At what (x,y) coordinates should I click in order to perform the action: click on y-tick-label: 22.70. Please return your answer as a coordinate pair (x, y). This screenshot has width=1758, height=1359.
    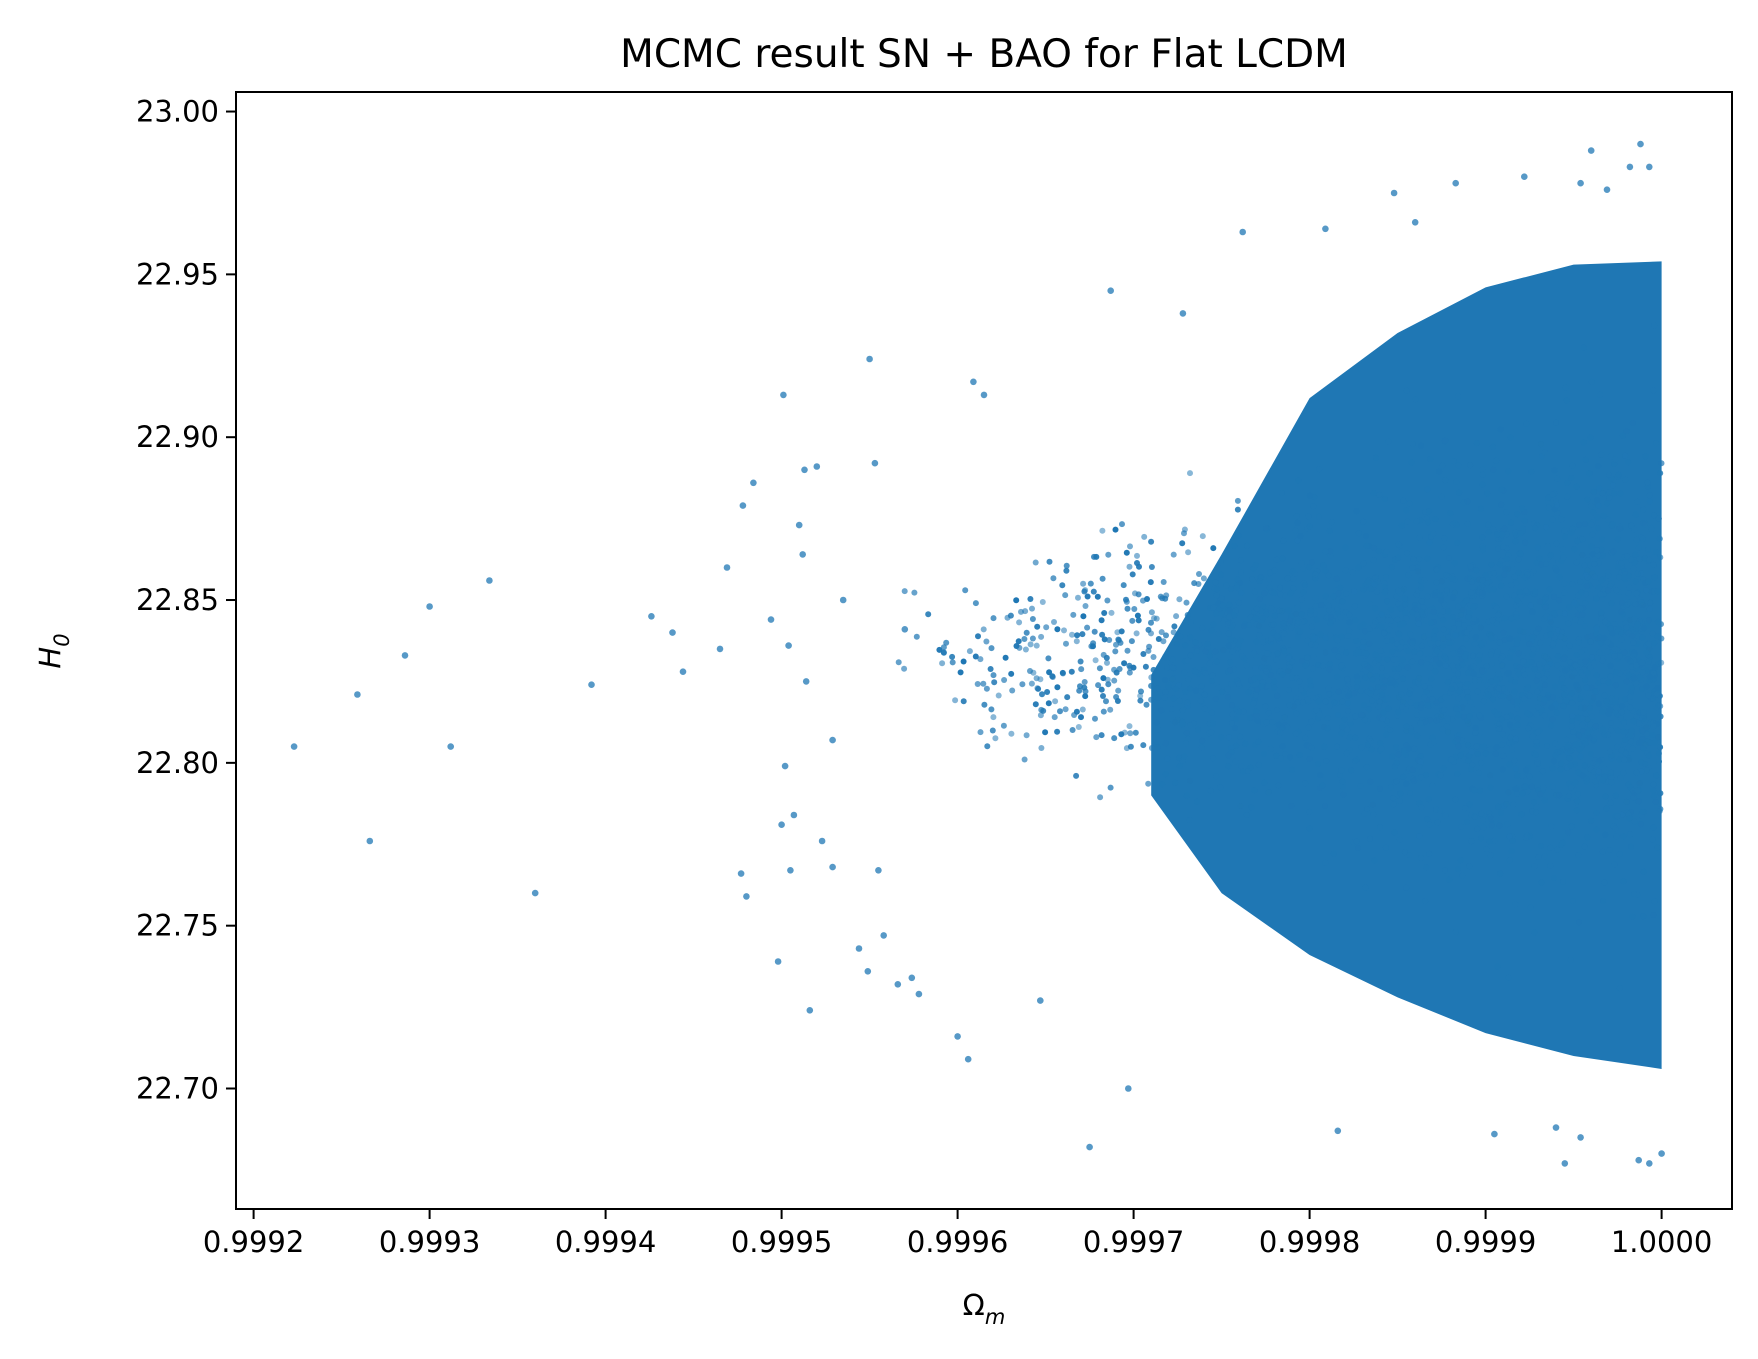
    Looking at the image, I should click on (177, 1089).